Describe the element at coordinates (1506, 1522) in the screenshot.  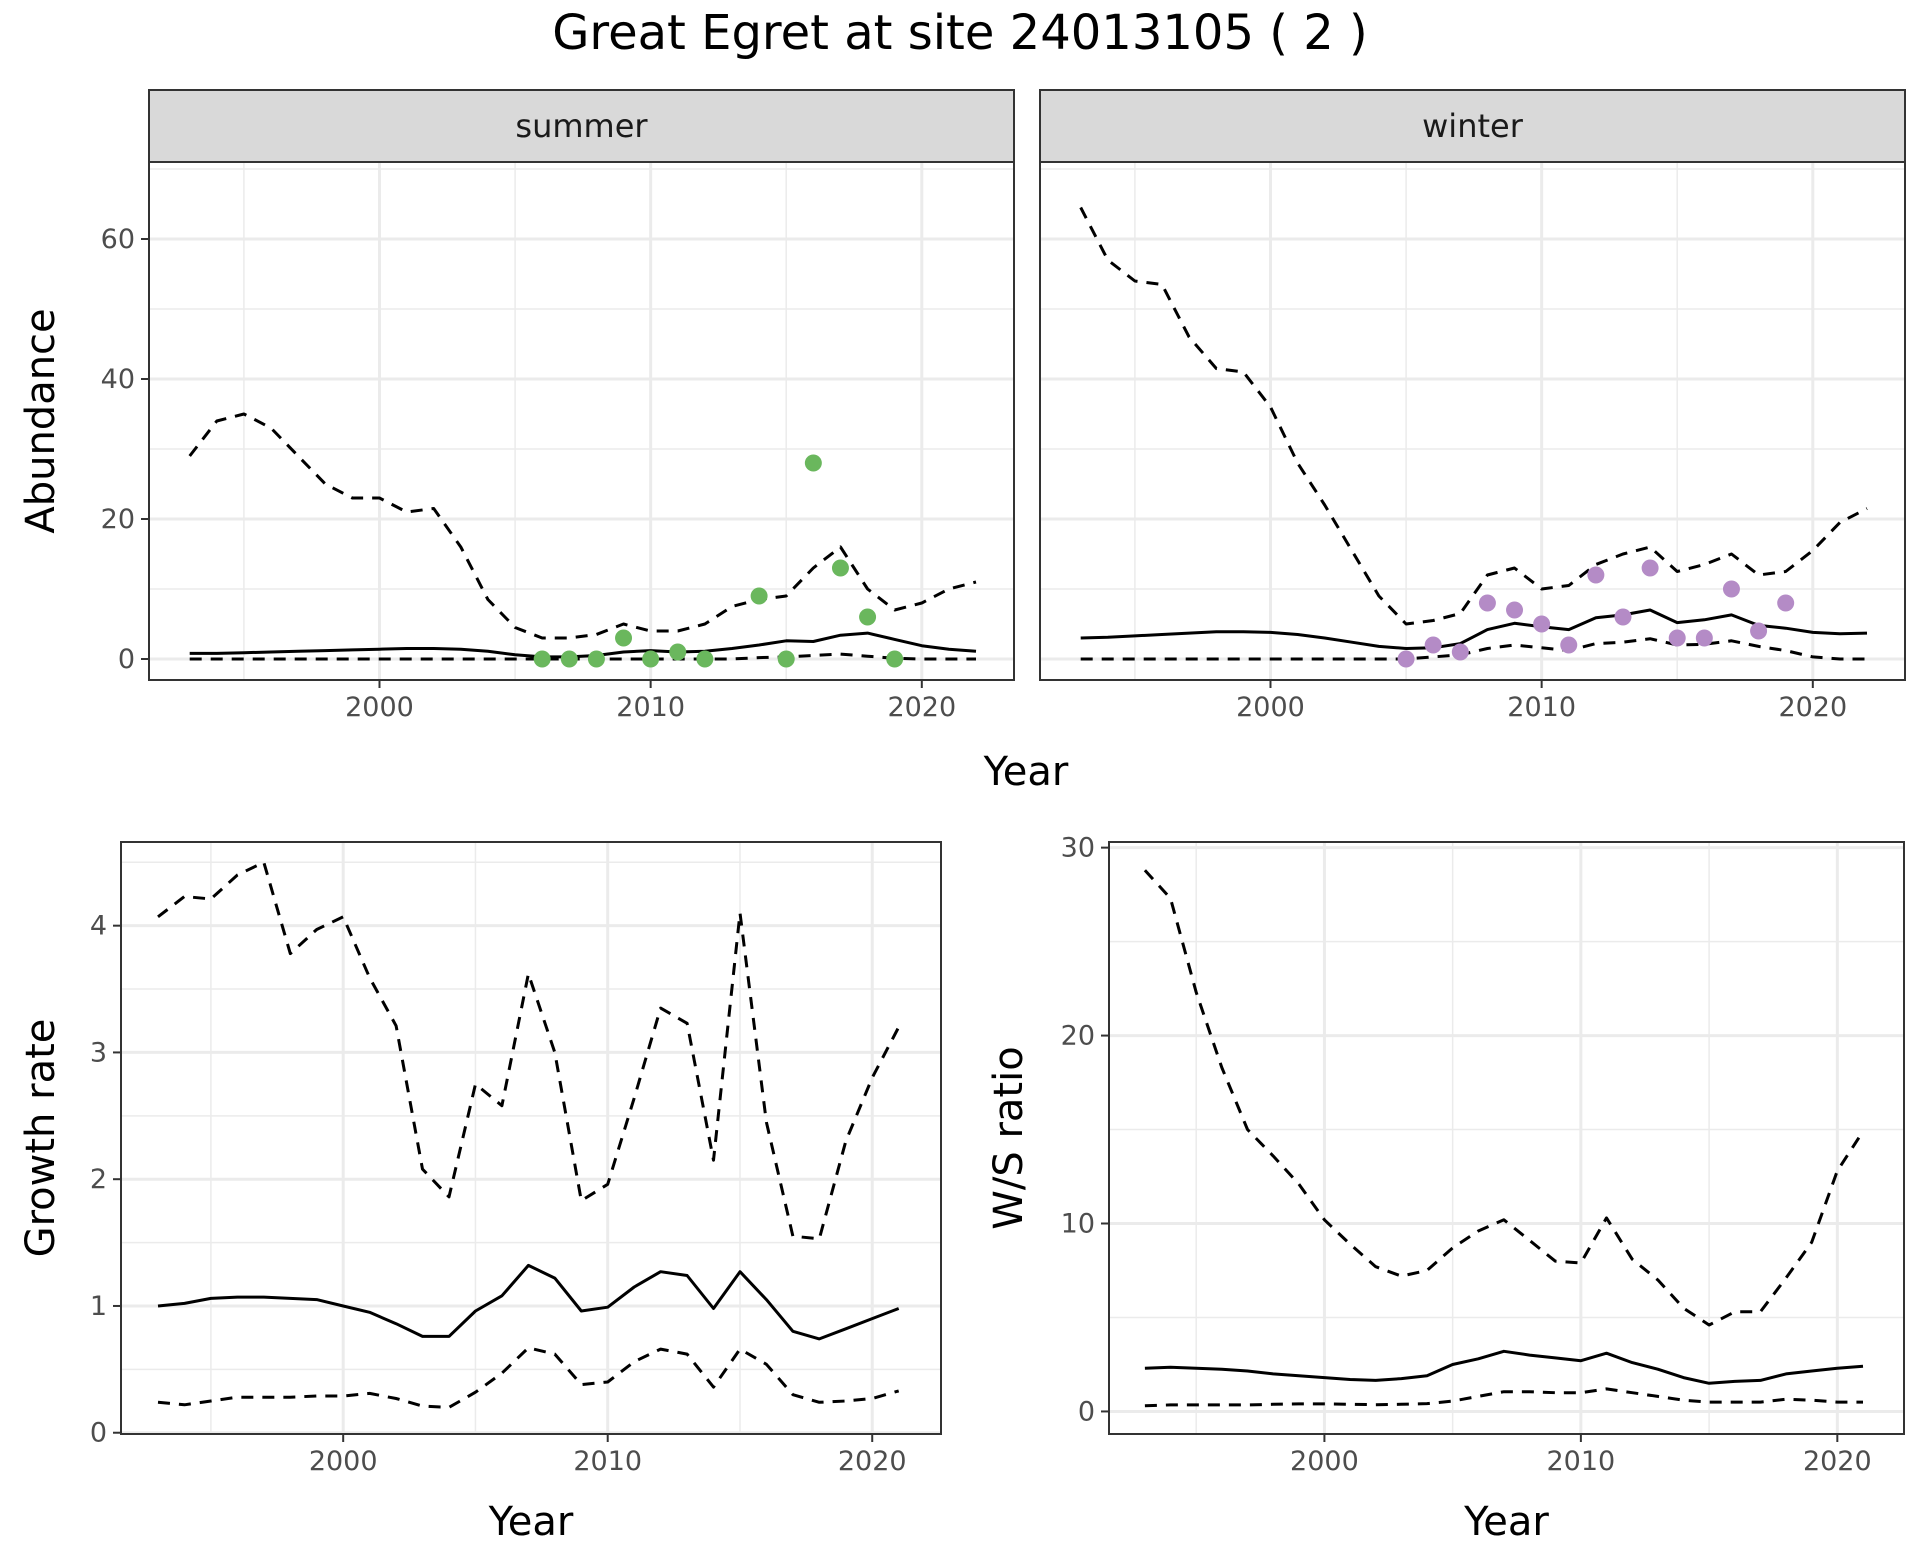
I see `panel4-x-axis-title: Year` at that location.